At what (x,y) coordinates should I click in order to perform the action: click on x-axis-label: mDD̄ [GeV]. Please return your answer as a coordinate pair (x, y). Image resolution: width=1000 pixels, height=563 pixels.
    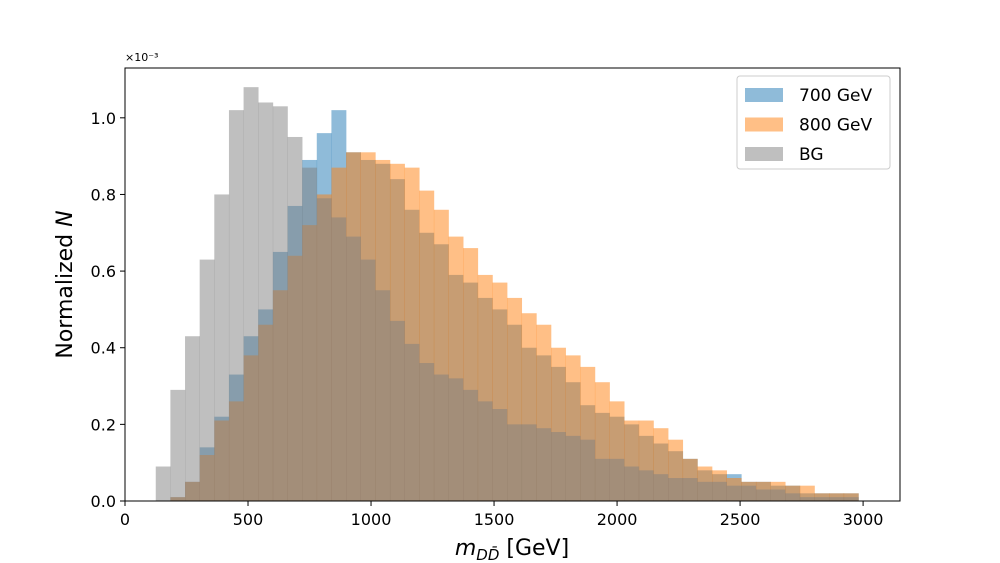
    Looking at the image, I should click on (512, 549).